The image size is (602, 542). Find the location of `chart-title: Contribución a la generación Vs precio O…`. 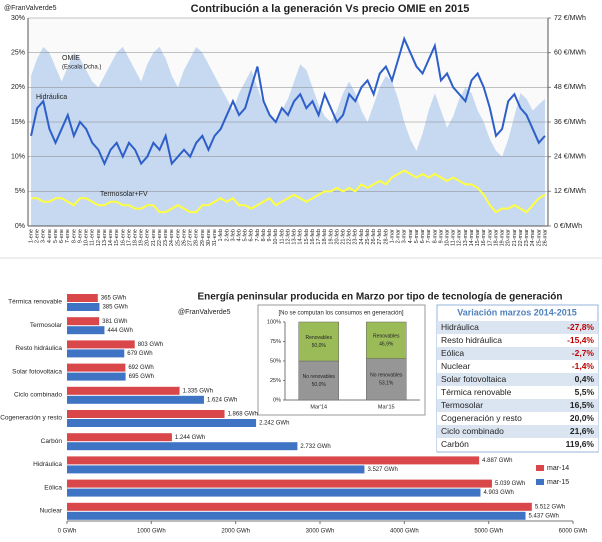

chart-title: Contribución a la generación Vs precio O… is located at coordinates (330, 9).